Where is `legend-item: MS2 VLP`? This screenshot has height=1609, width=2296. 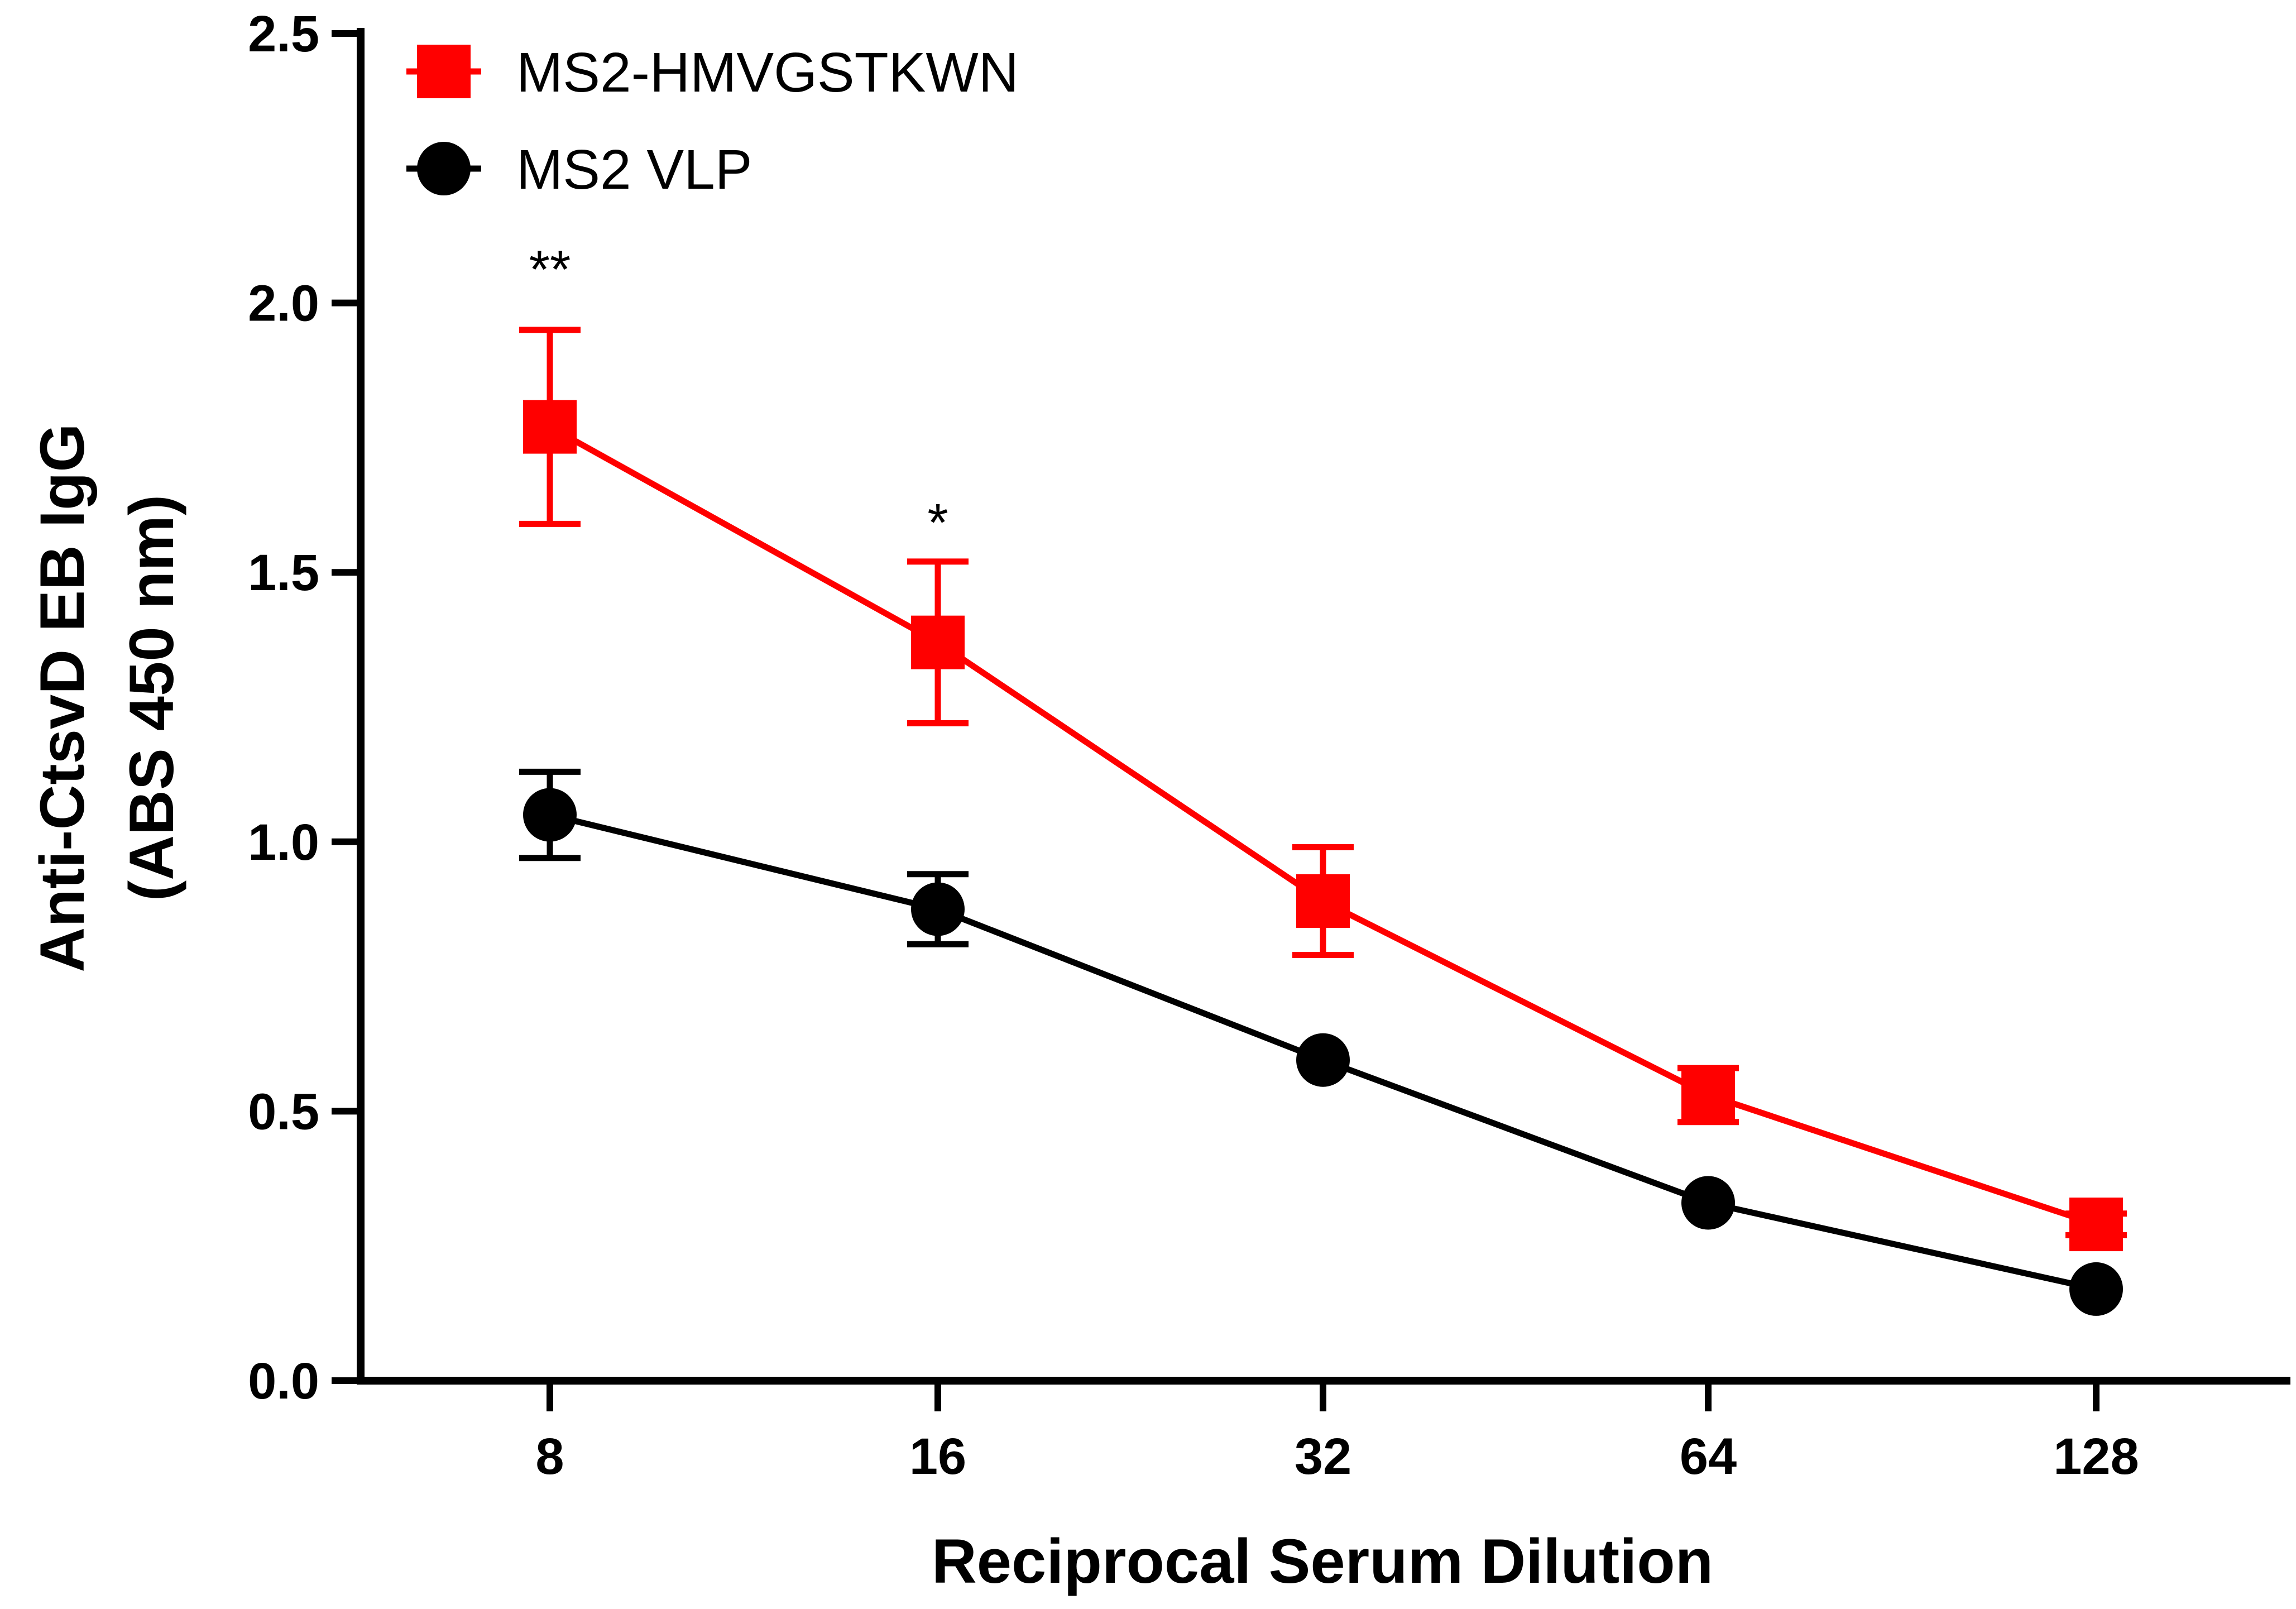
legend-item: MS2 VLP is located at coordinates (579, 169).